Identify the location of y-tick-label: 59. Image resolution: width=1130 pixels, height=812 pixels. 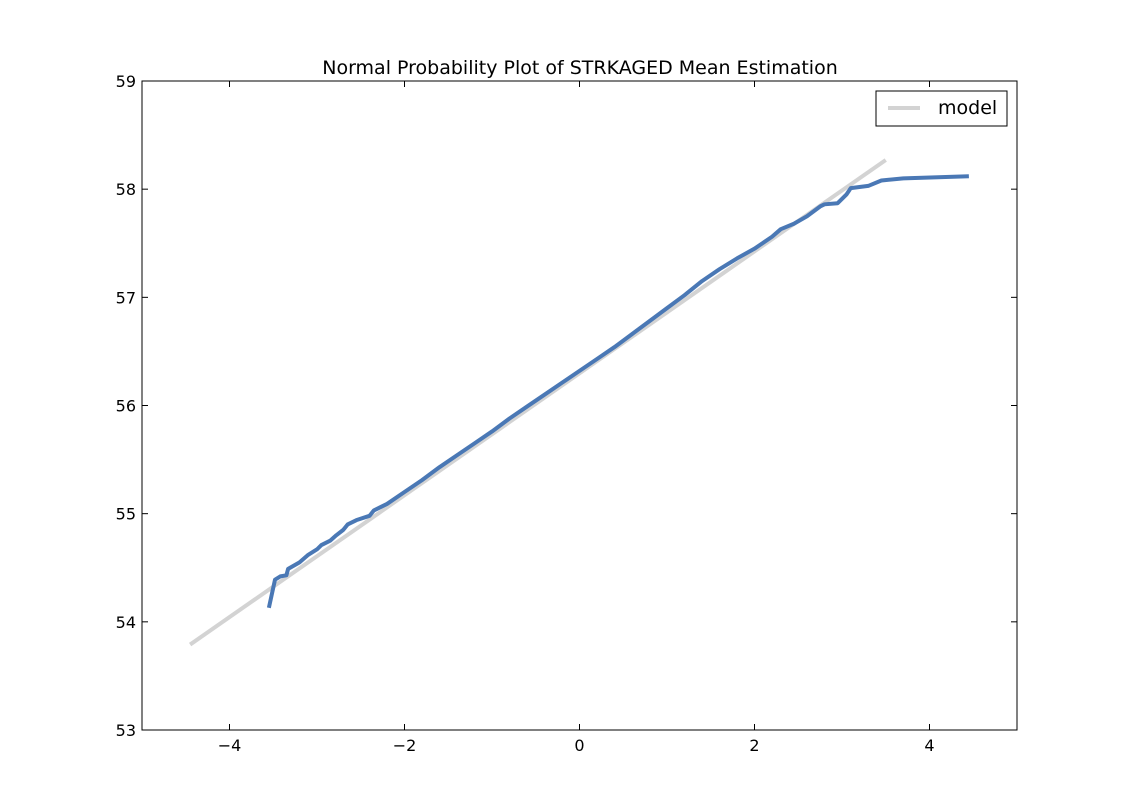
(126, 81).